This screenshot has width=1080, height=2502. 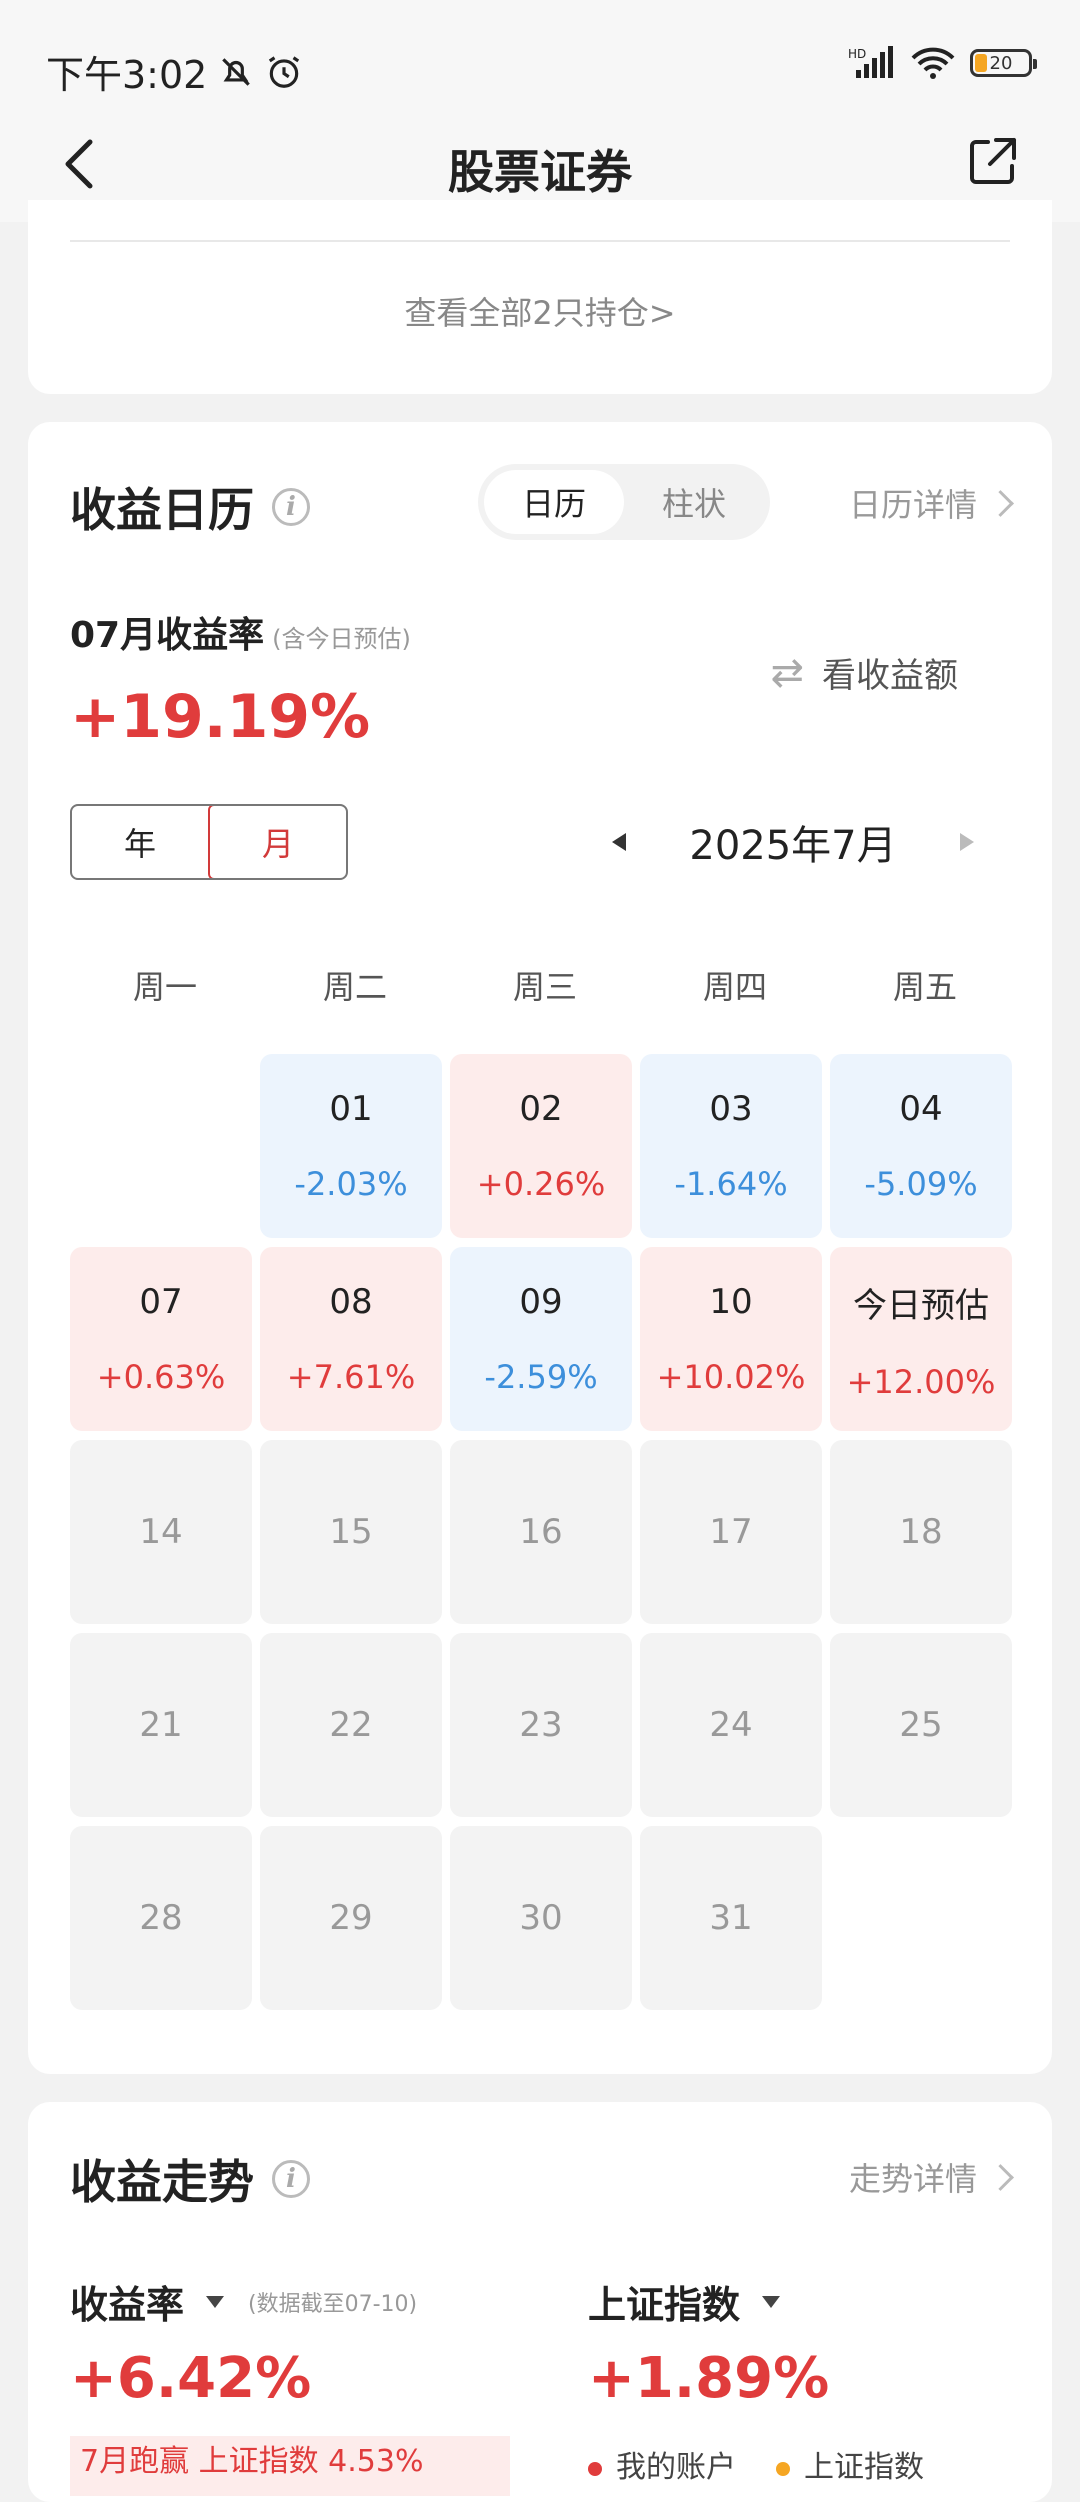 What do you see at coordinates (924, 987) in the screenshot?
I see `weekday-label: 周五` at bounding box center [924, 987].